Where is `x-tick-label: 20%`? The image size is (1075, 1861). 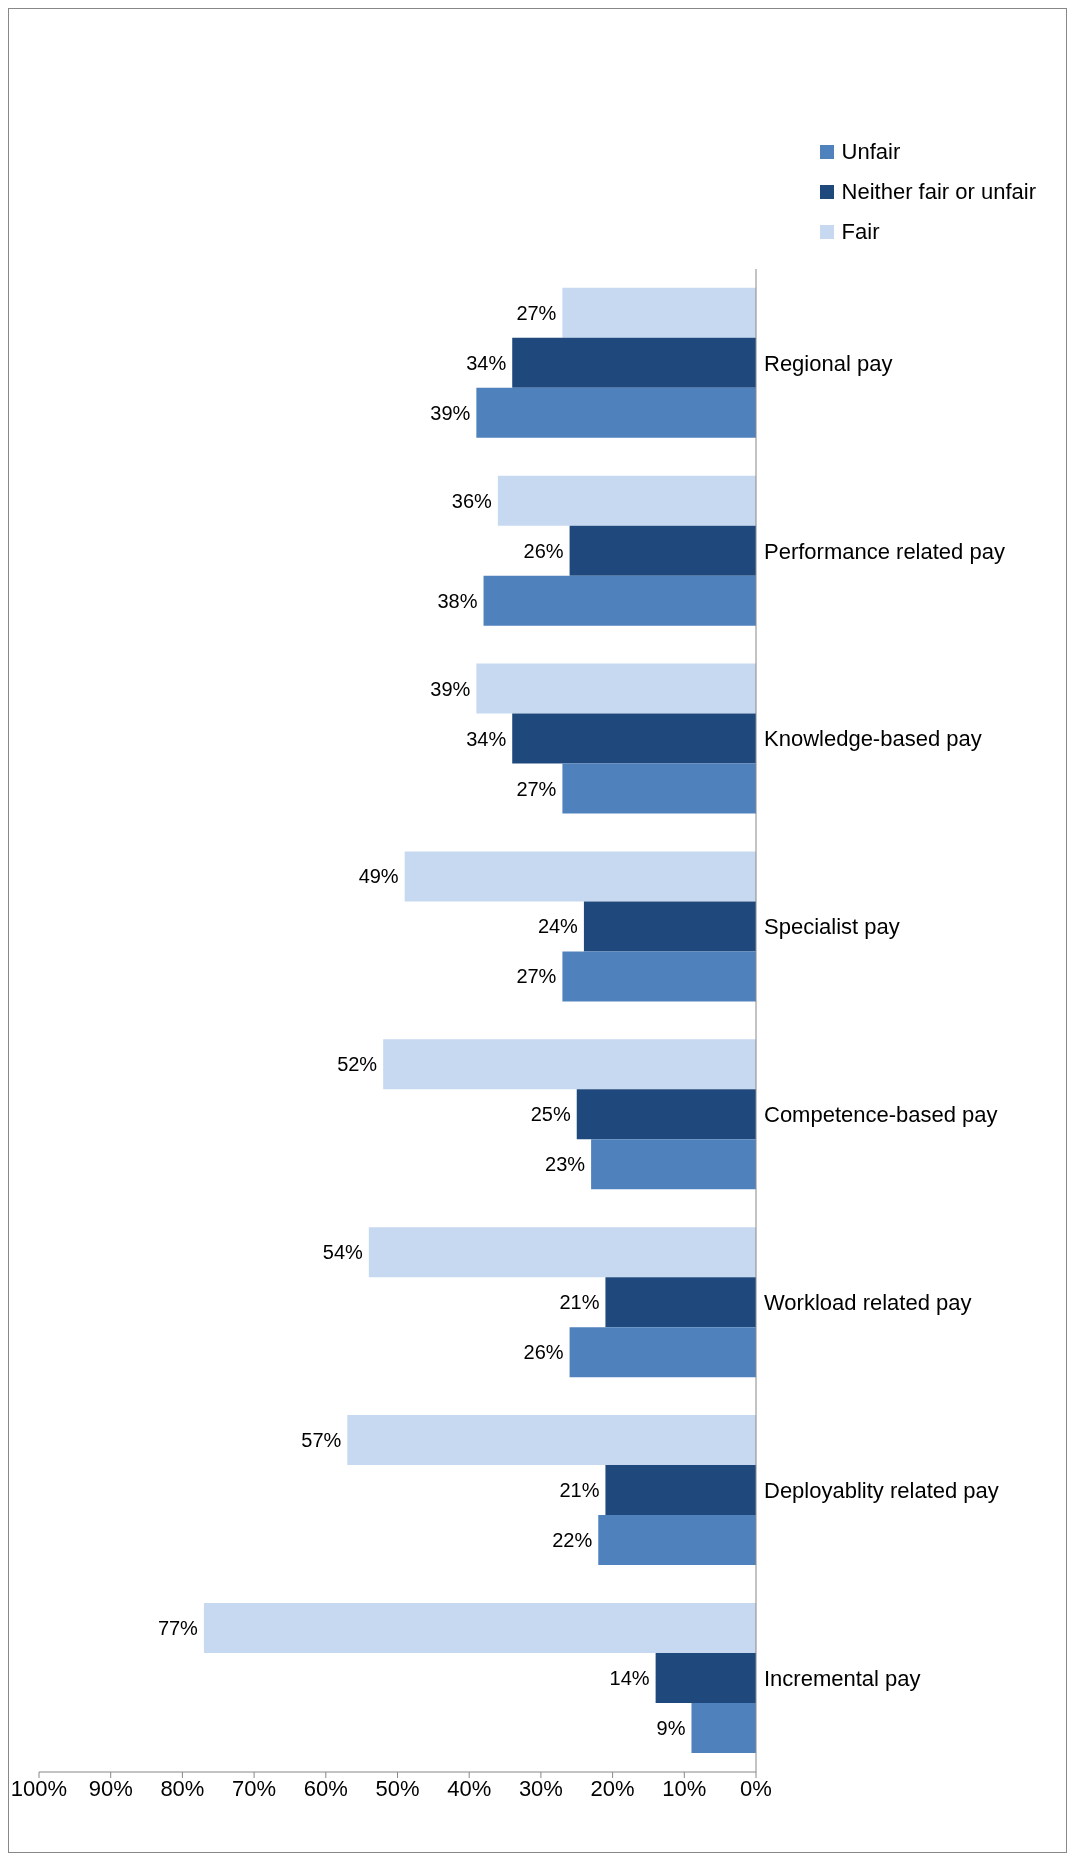 x-tick-label: 20% is located at coordinates (612, 1788).